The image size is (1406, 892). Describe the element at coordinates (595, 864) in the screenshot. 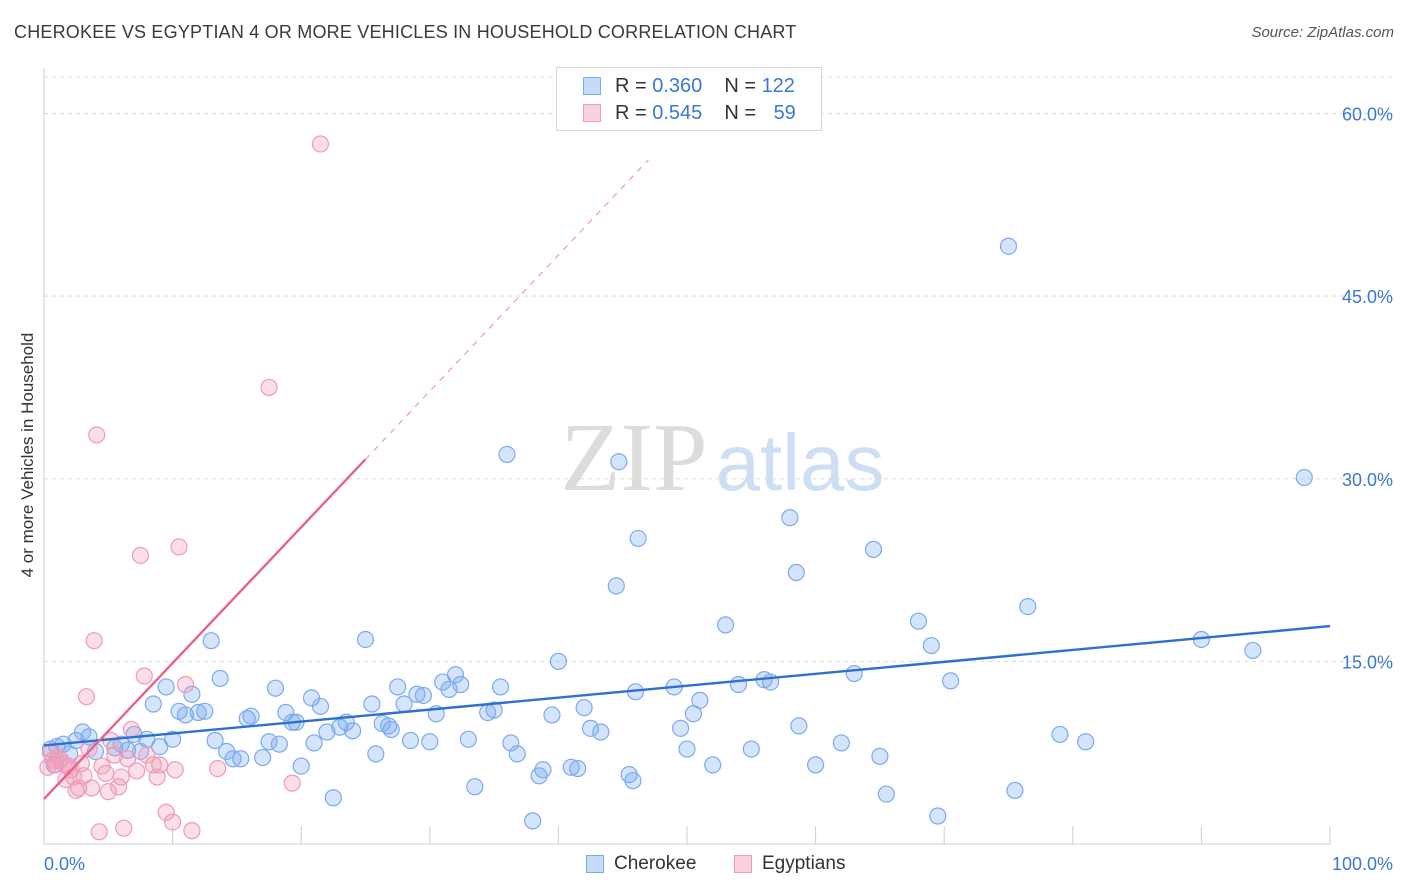

I see `cherokee-legend-swatch` at that location.